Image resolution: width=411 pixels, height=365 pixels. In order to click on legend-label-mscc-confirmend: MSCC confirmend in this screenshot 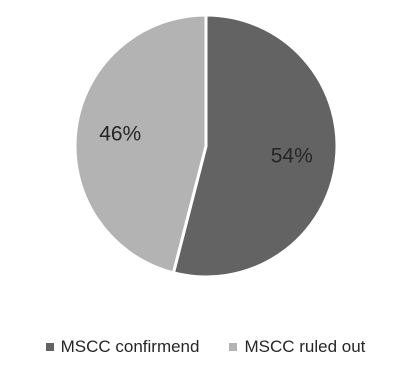, I will do `click(130, 346)`.